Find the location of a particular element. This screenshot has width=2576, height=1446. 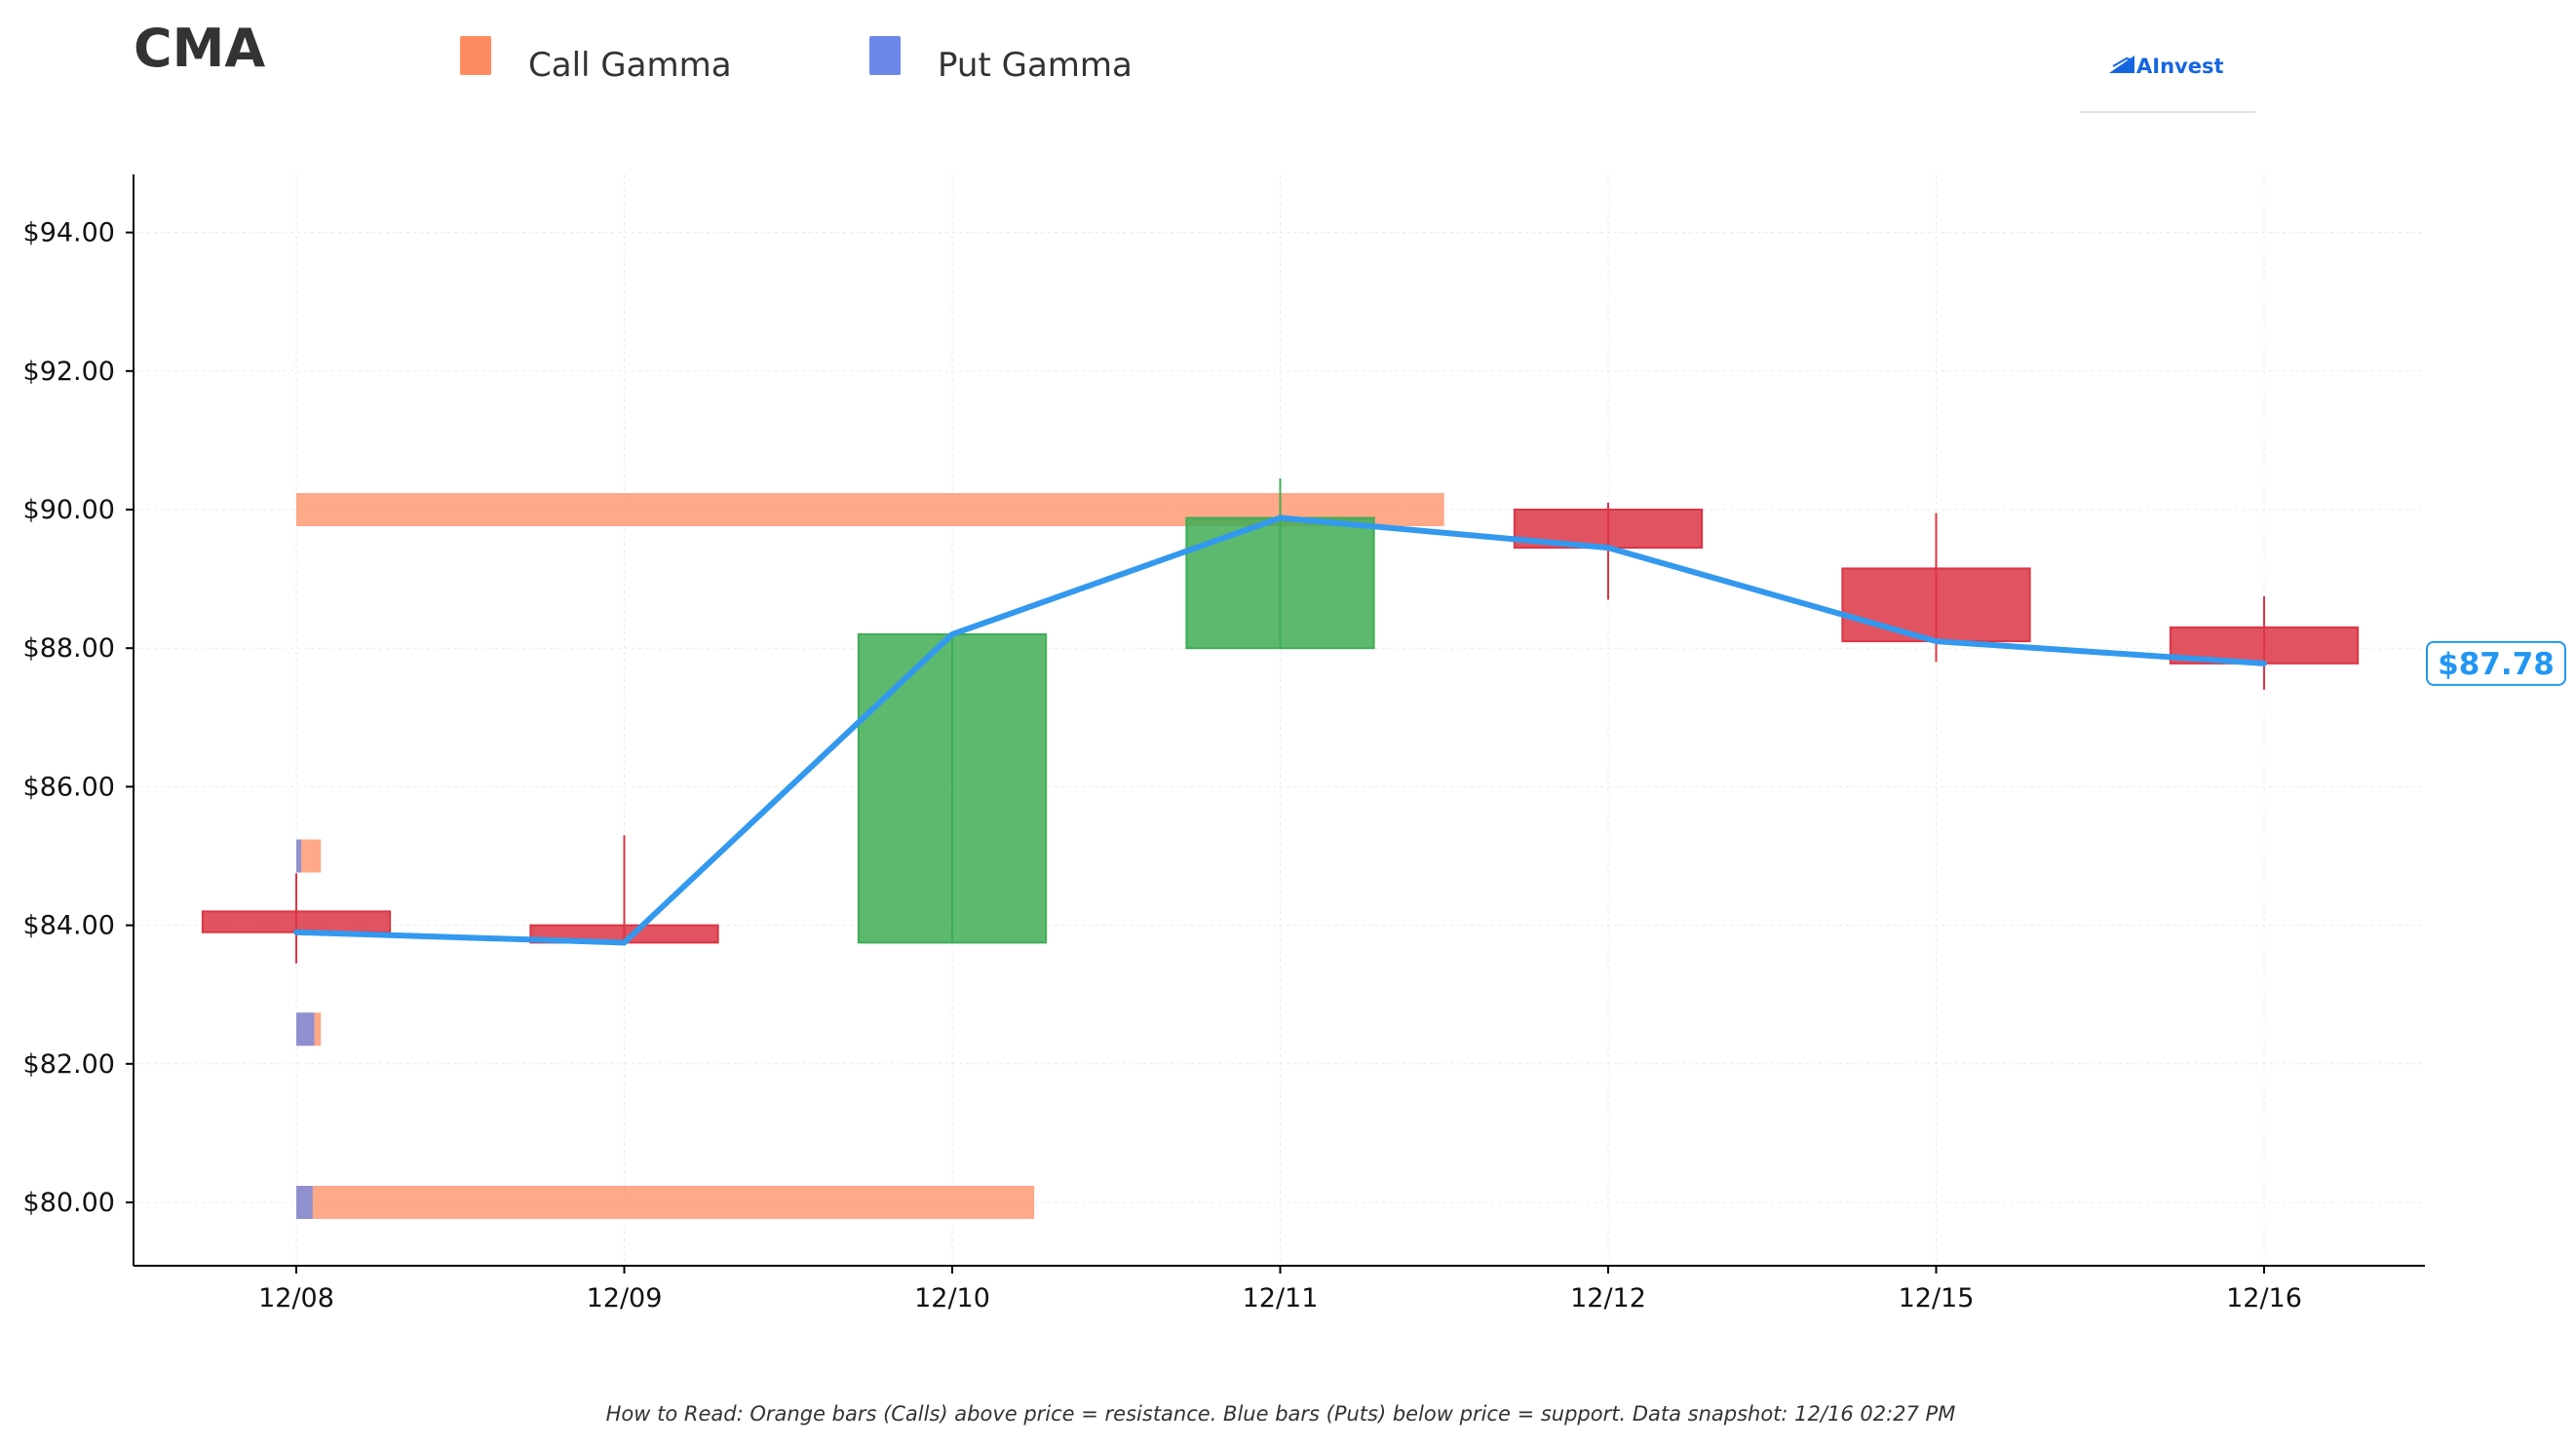

ainvest-logo: AInvest is located at coordinates (2167, 84).